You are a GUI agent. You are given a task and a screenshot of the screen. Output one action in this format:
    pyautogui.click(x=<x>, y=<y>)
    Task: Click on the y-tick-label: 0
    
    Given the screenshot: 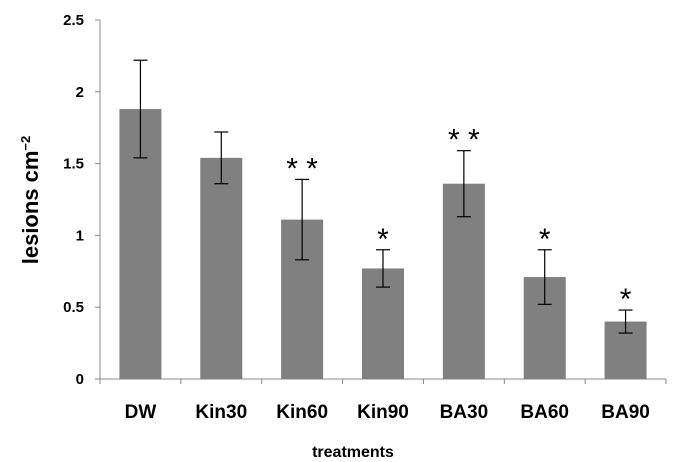 What is the action you would take?
    pyautogui.click(x=80, y=379)
    